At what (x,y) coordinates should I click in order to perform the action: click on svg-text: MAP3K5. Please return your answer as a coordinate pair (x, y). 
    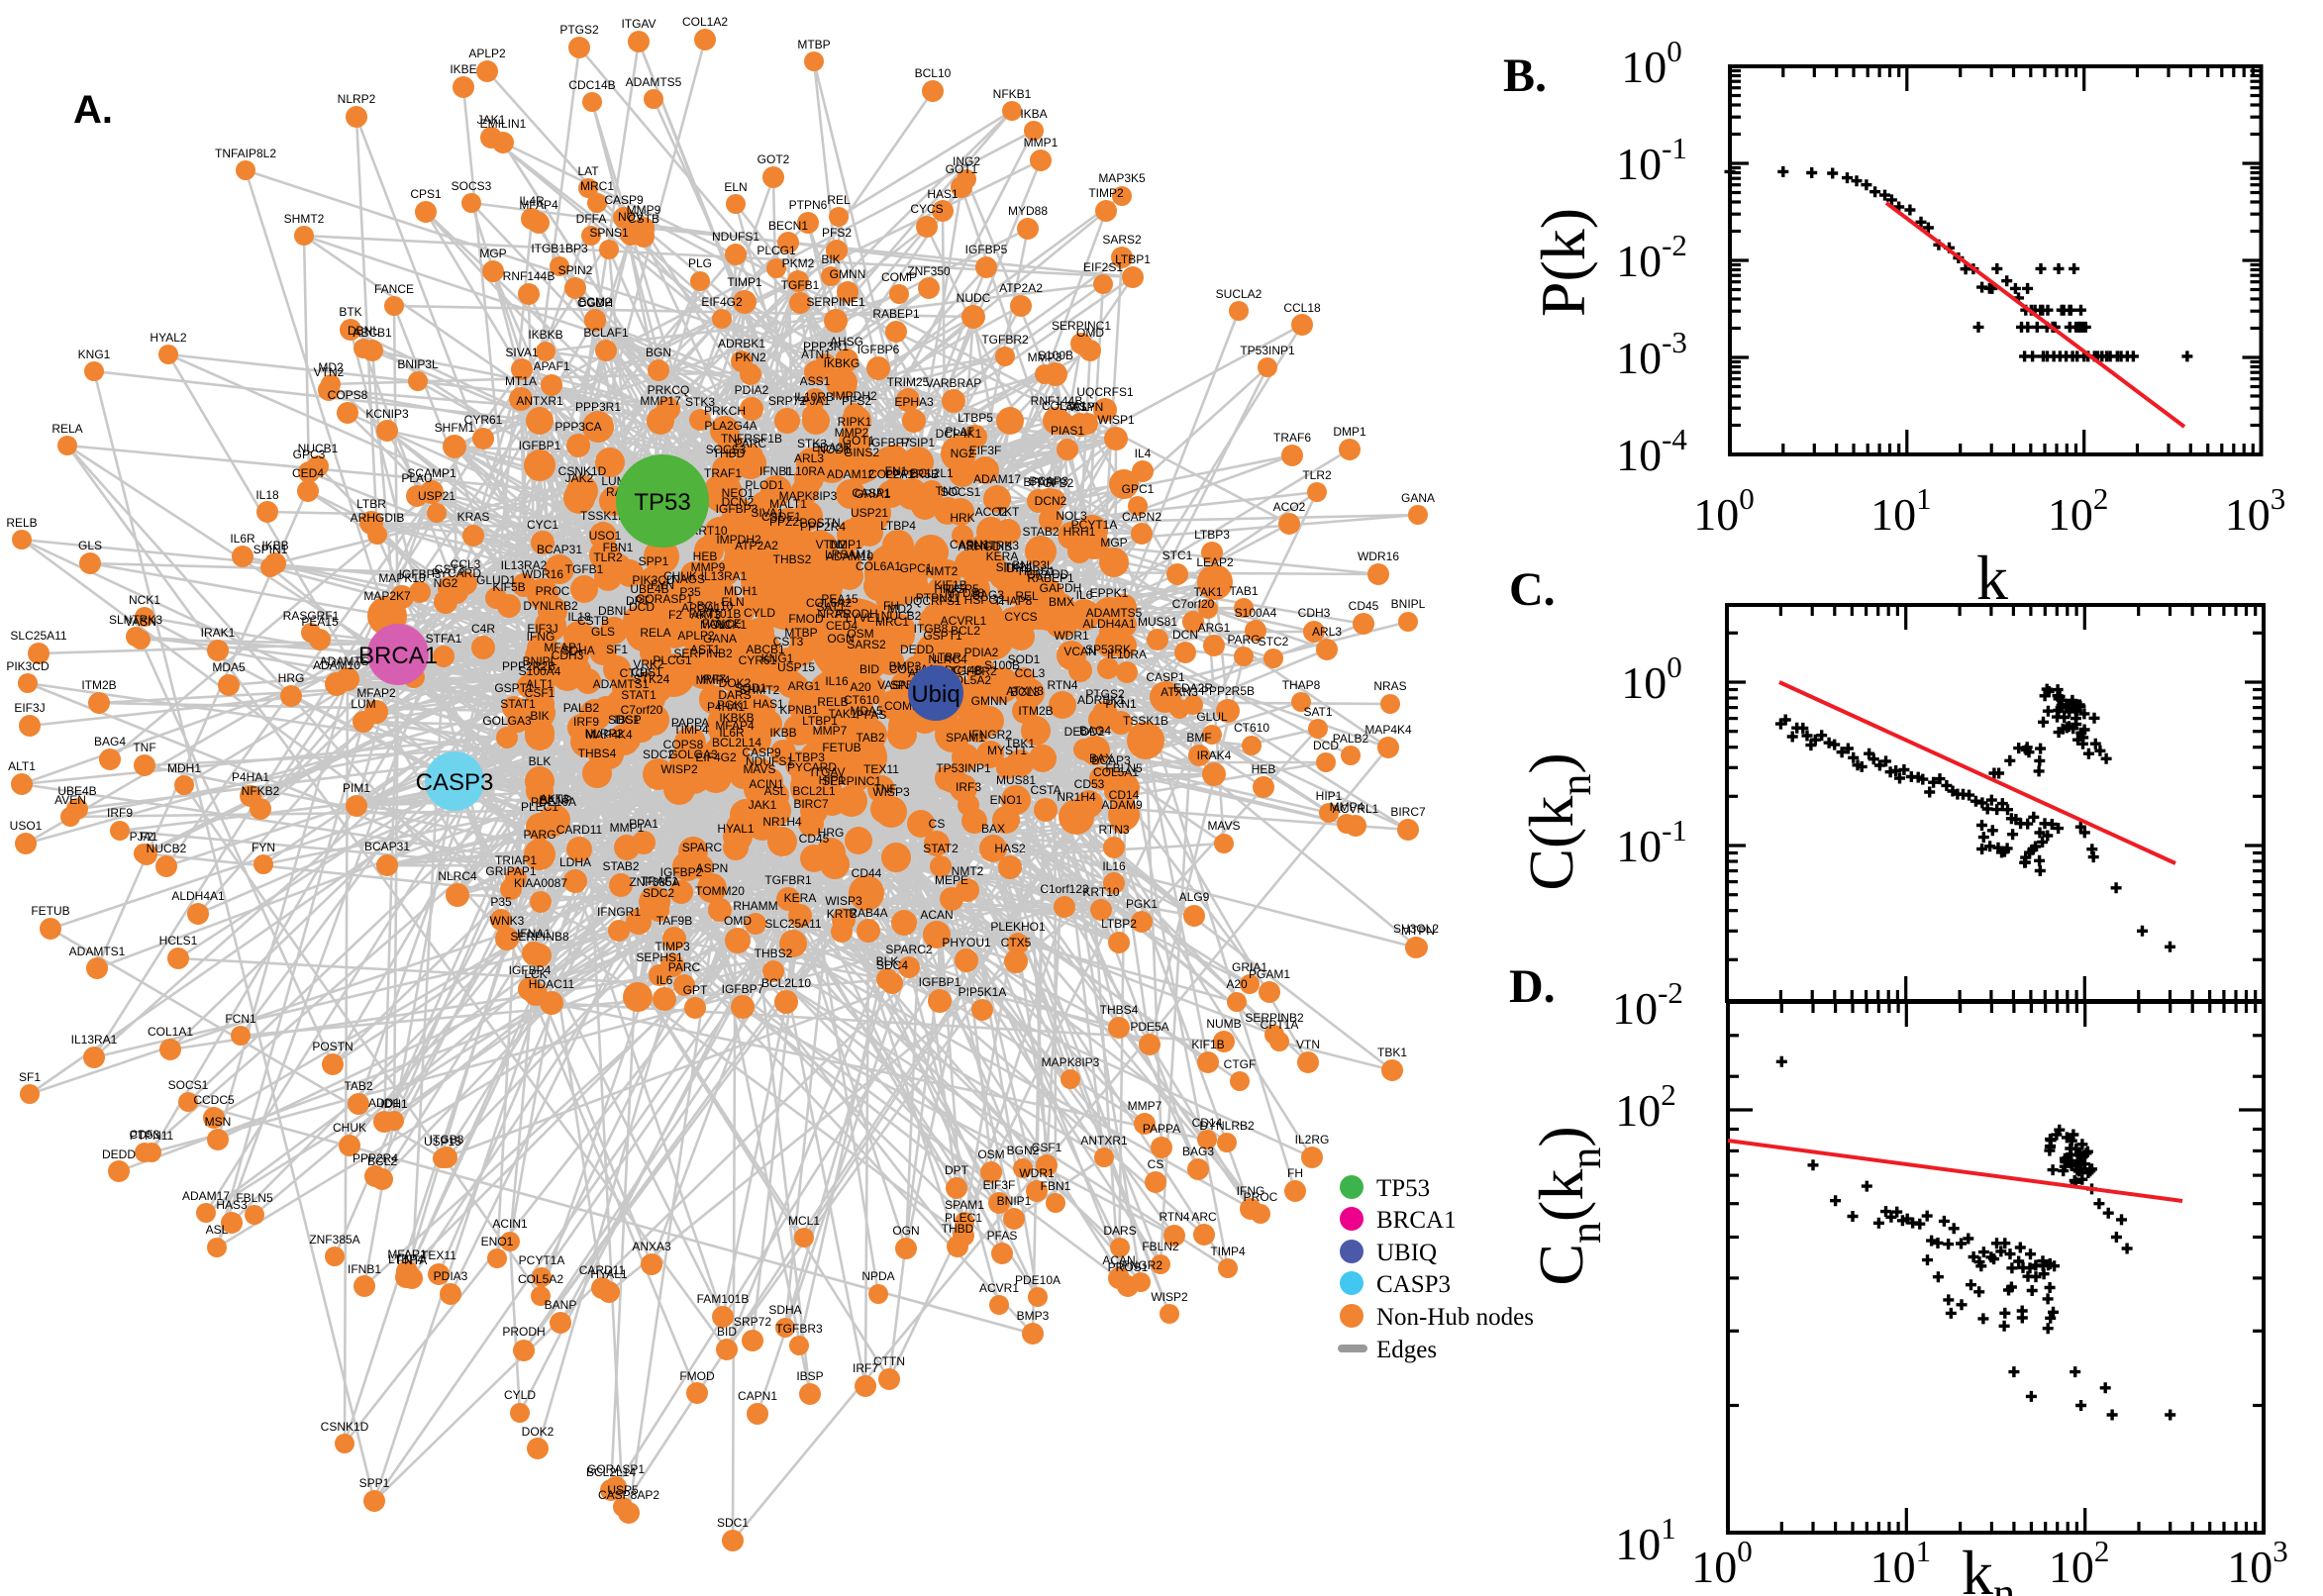
    Looking at the image, I should click on (1122, 178).